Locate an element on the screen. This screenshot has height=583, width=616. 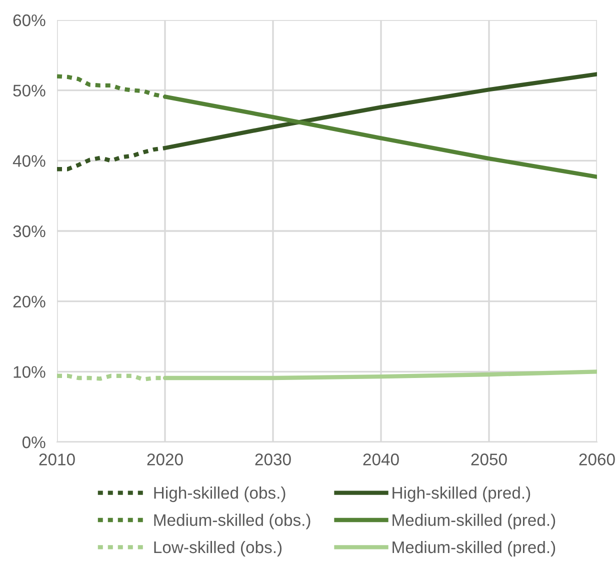
legend-label: Low-skilled (obs.) is located at coordinates (218, 548).